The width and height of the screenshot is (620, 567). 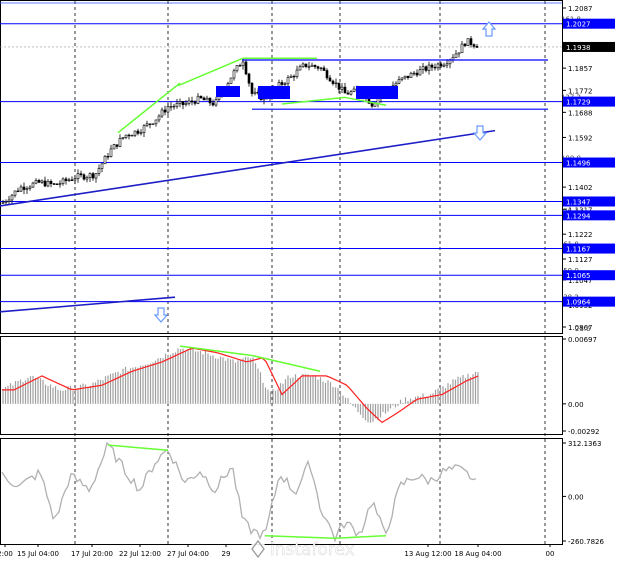 What do you see at coordinates (578, 303) in the screenshot?
I see `level-price-label: 1.0964` at bounding box center [578, 303].